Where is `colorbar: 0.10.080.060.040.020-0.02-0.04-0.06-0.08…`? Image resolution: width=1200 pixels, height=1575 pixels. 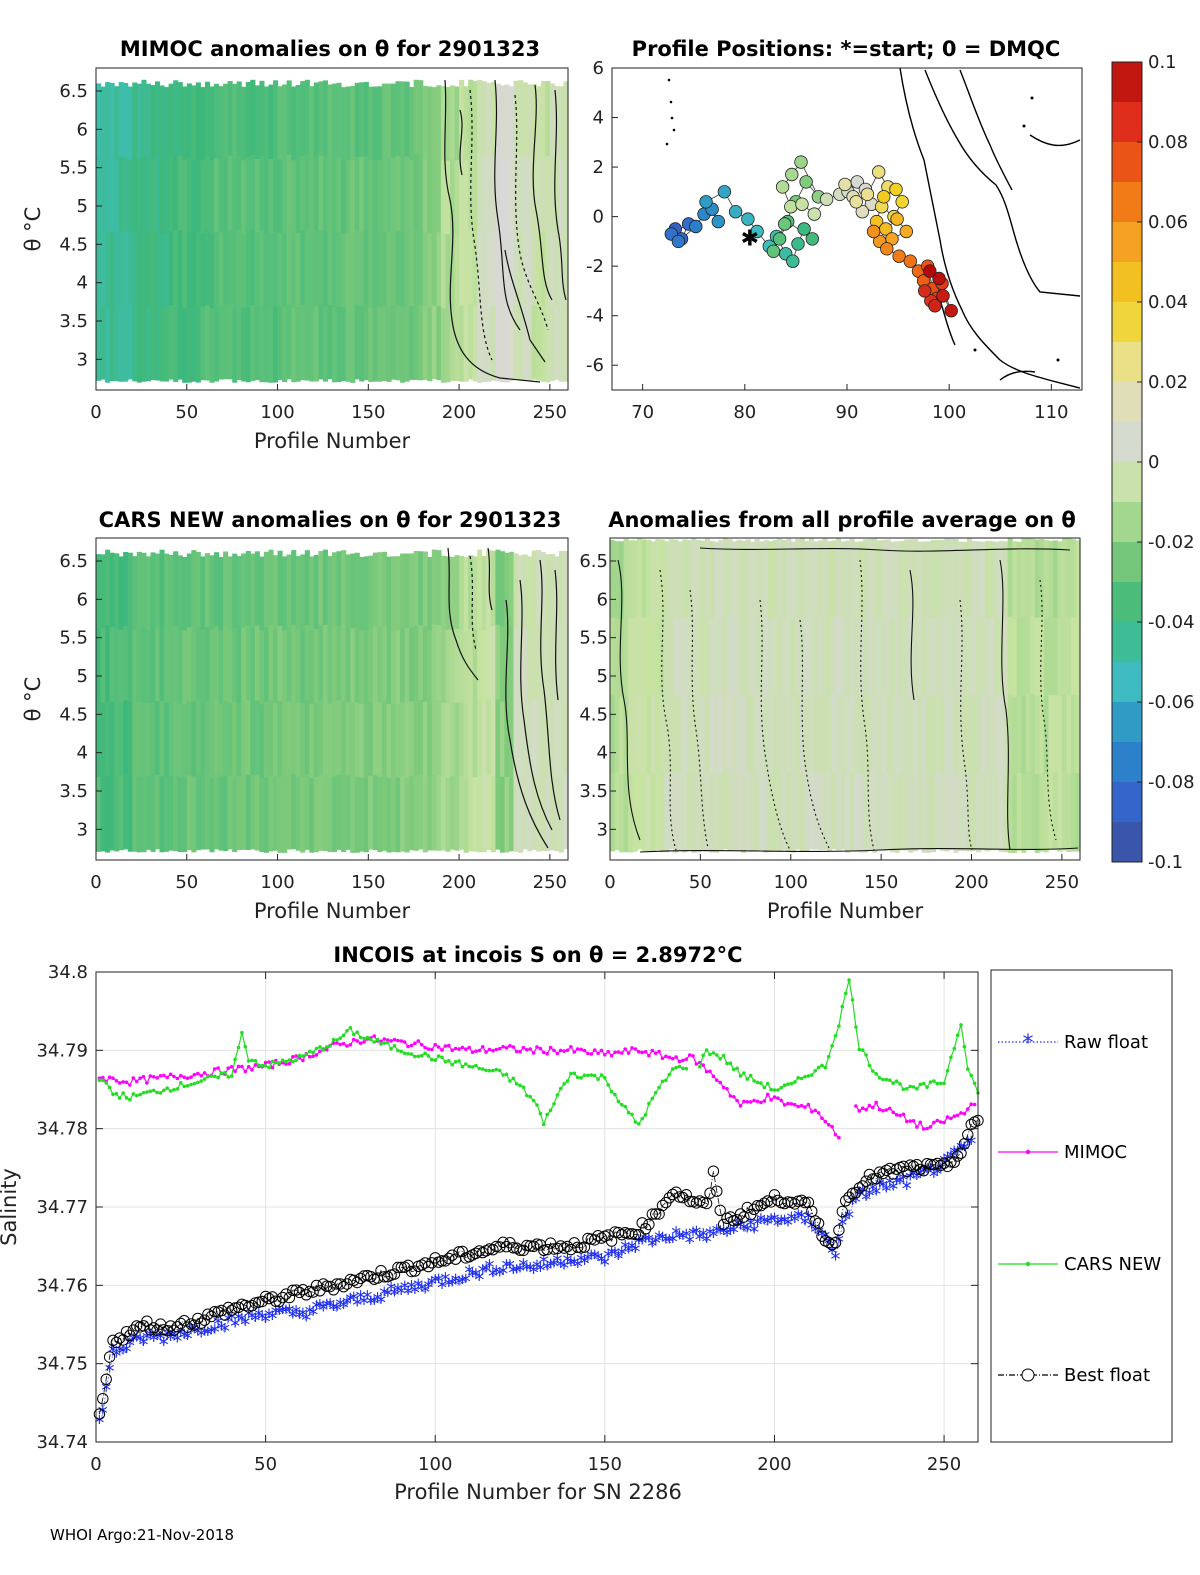
colorbar: 0.10.080.060.040.020-0.02-0.04-0.06-0.08… is located at coordinates (1153, 462).